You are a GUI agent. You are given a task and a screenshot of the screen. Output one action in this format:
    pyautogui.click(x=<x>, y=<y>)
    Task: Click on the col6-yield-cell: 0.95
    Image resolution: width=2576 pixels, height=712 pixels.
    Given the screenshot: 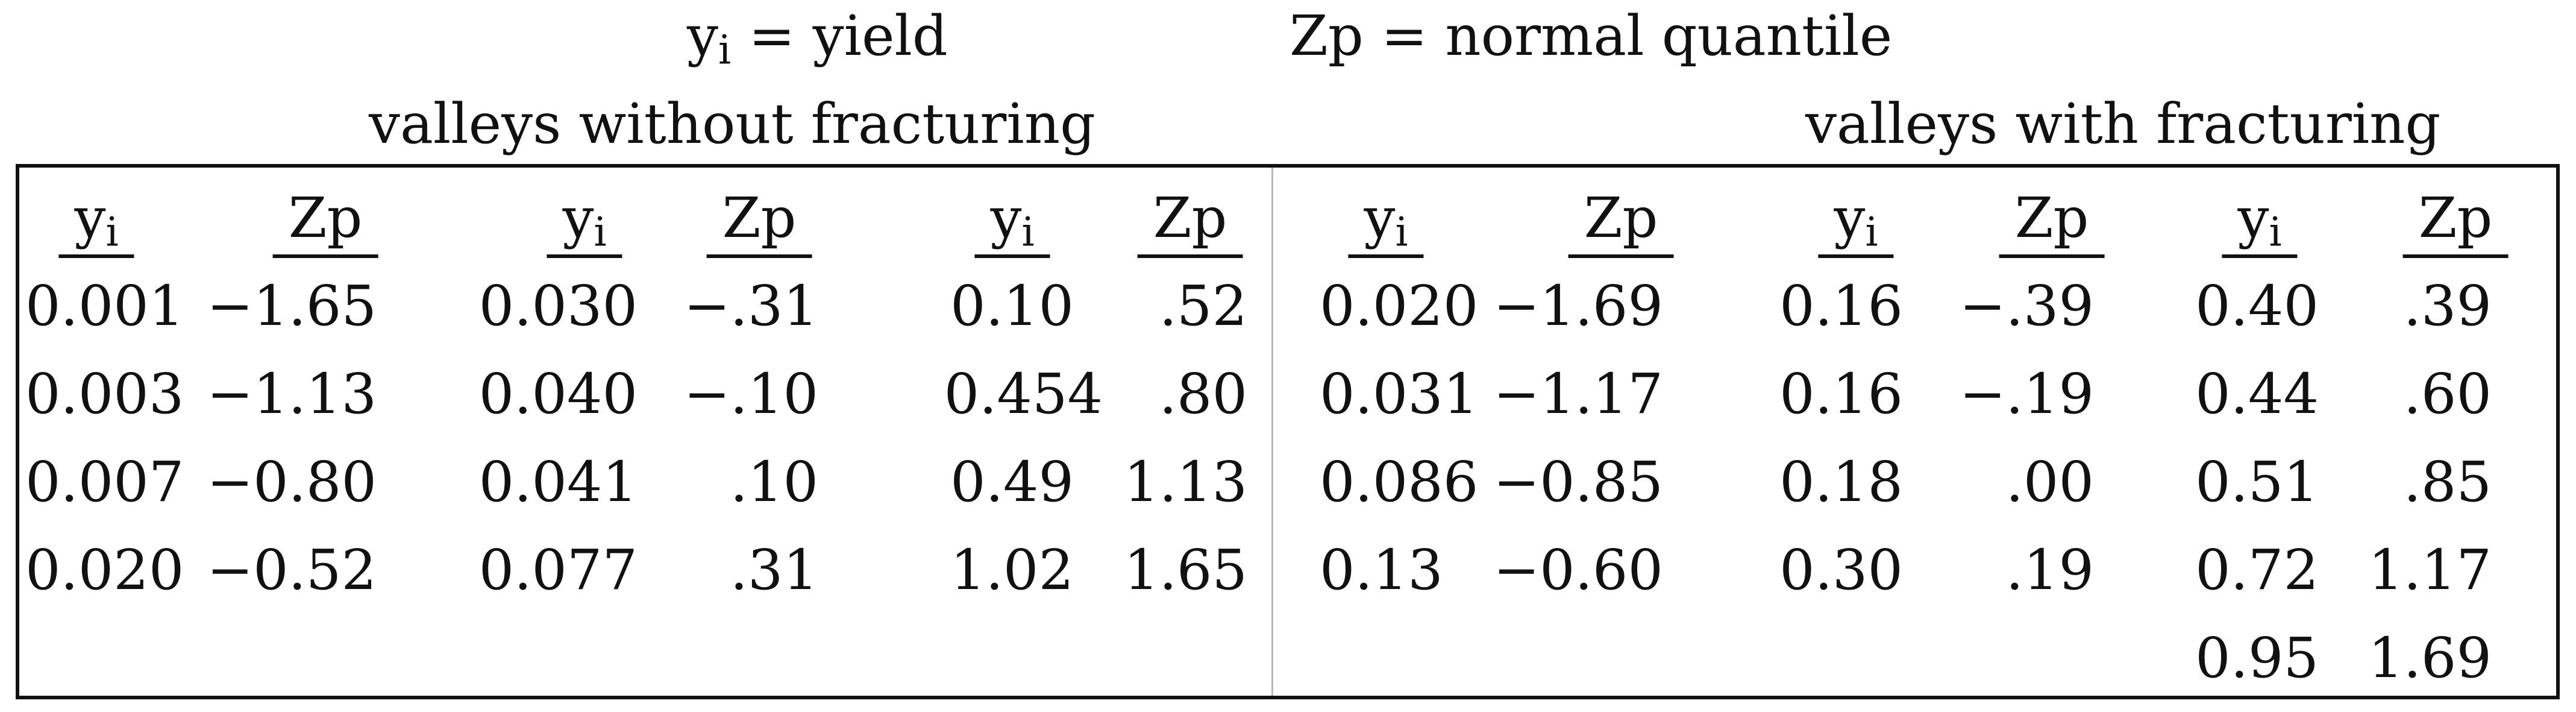 What is the action you would take?
    pyautogui.click(x=2257, y=658)
    